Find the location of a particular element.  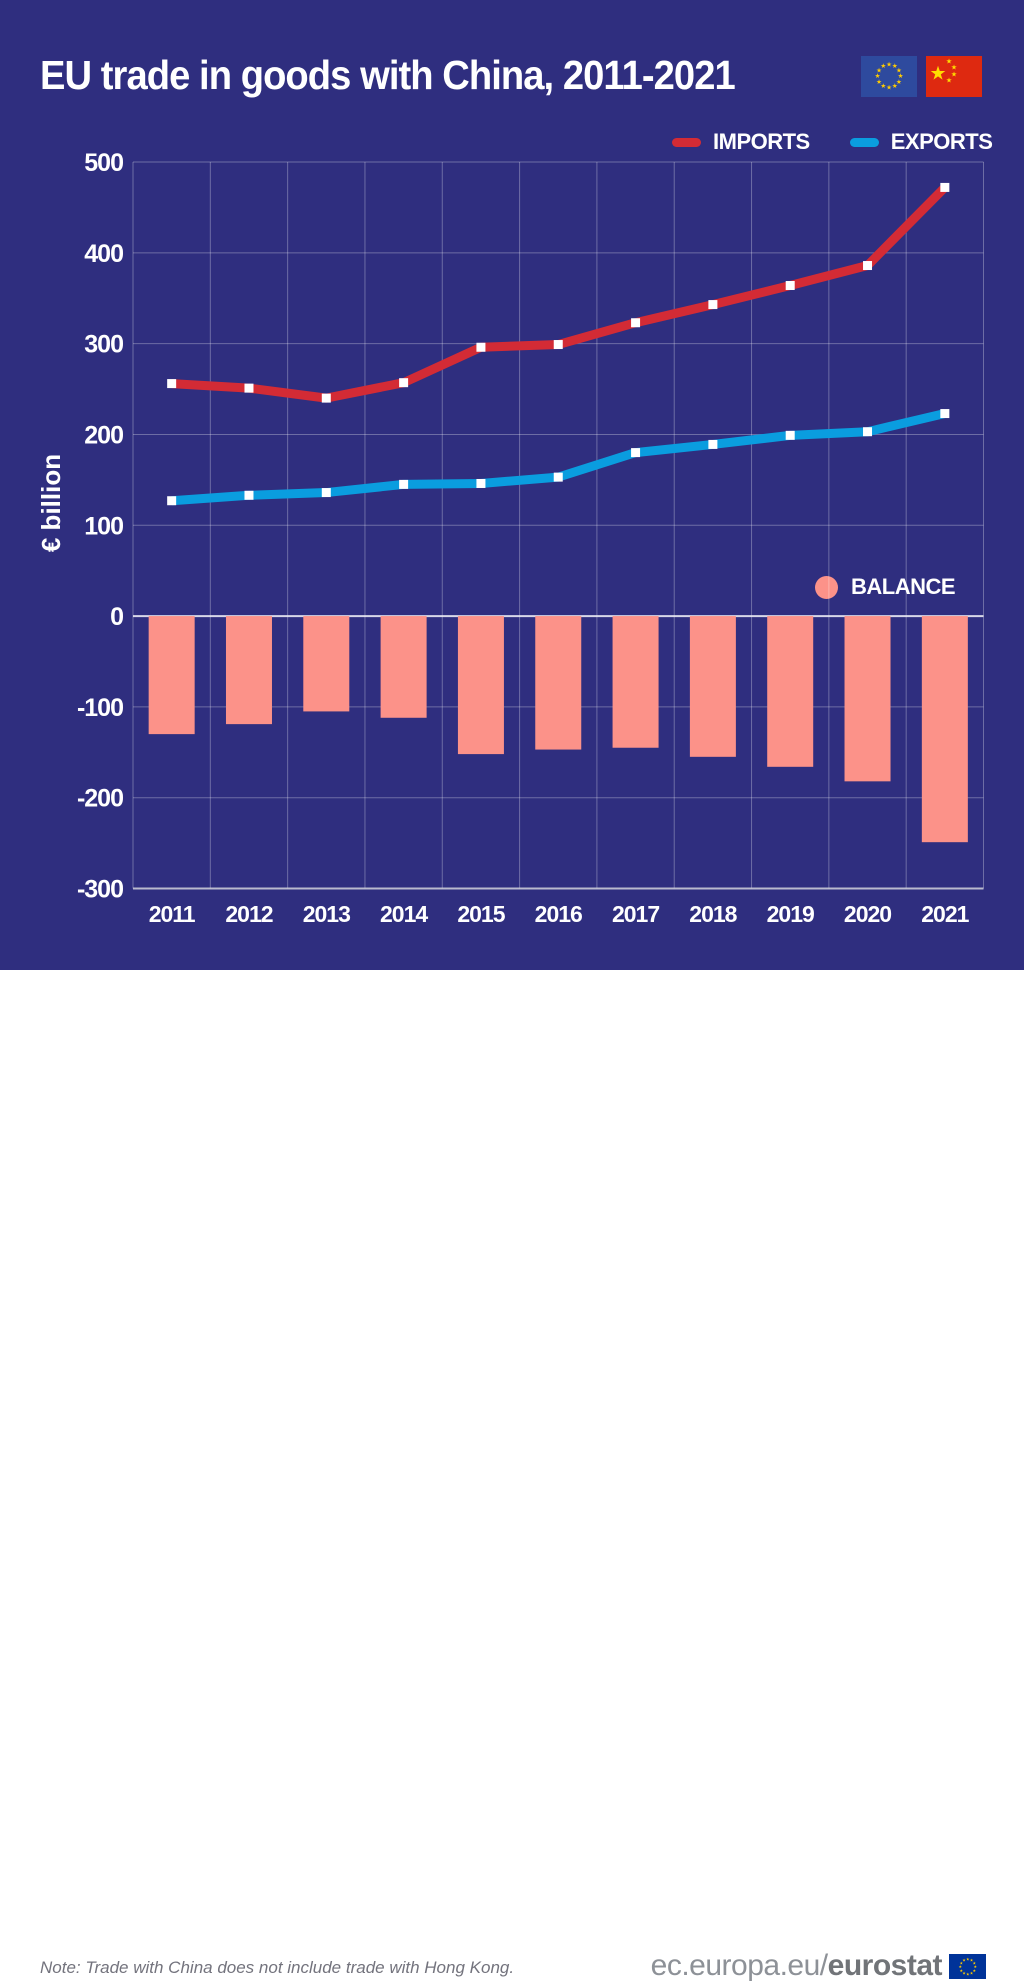

legend-balance-label: BALANCE is located at coordinates (903, 586).